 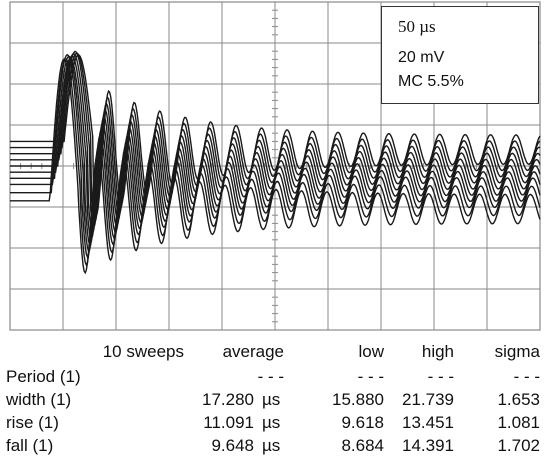 I want to click on rise-unit: µs, so click(x=271, y=422).